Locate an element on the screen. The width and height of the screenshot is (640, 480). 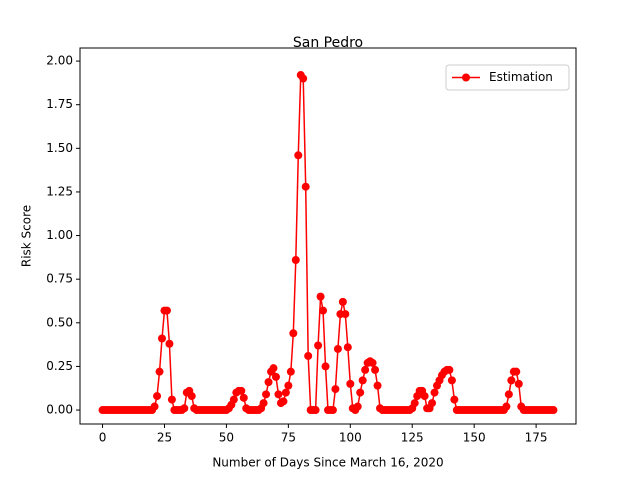
legend-marker is located at coordinates (466, 77).